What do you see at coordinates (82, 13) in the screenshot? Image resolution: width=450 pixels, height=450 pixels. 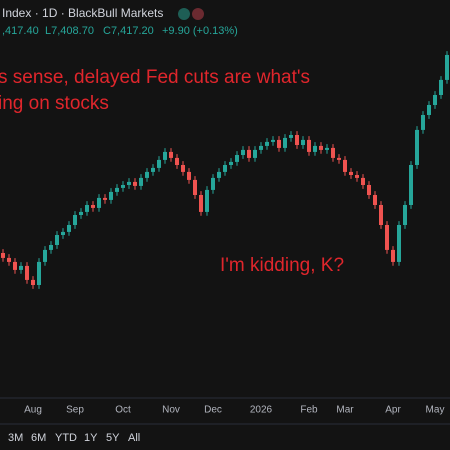 I see `symbol-title: Index · 1D · BlackBull Markets` at bounding box center [82, 13].